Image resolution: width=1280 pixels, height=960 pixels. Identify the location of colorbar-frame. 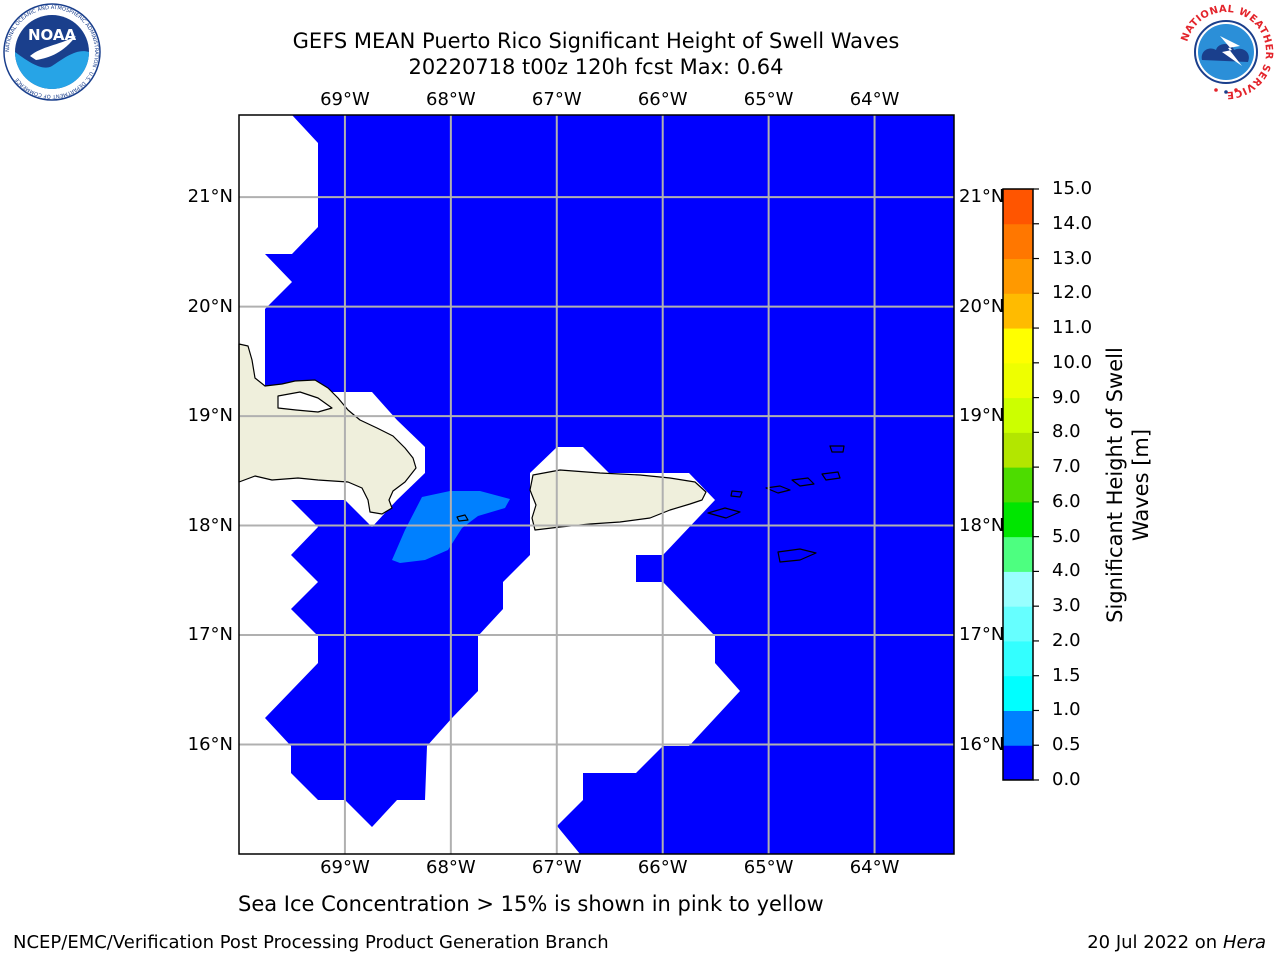
(1018, 484).